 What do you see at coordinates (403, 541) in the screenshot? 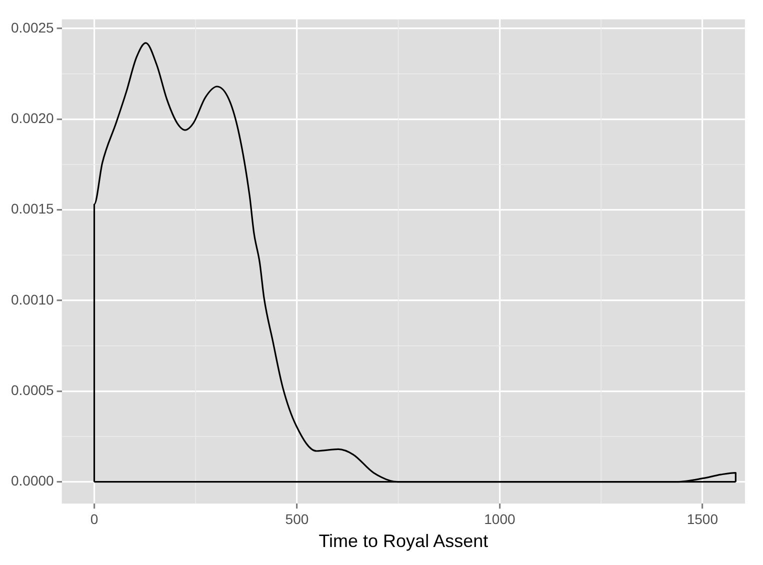
I see `x-axis-title: Time to Royal Assent` at bounding box center [403, 541].